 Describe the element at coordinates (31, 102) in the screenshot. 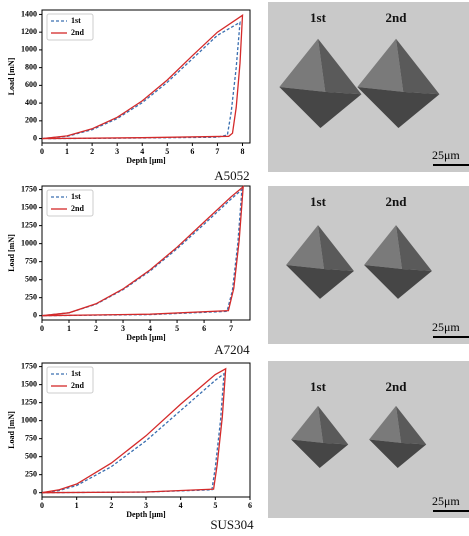

I see `y-tick-label: 400` at that location.